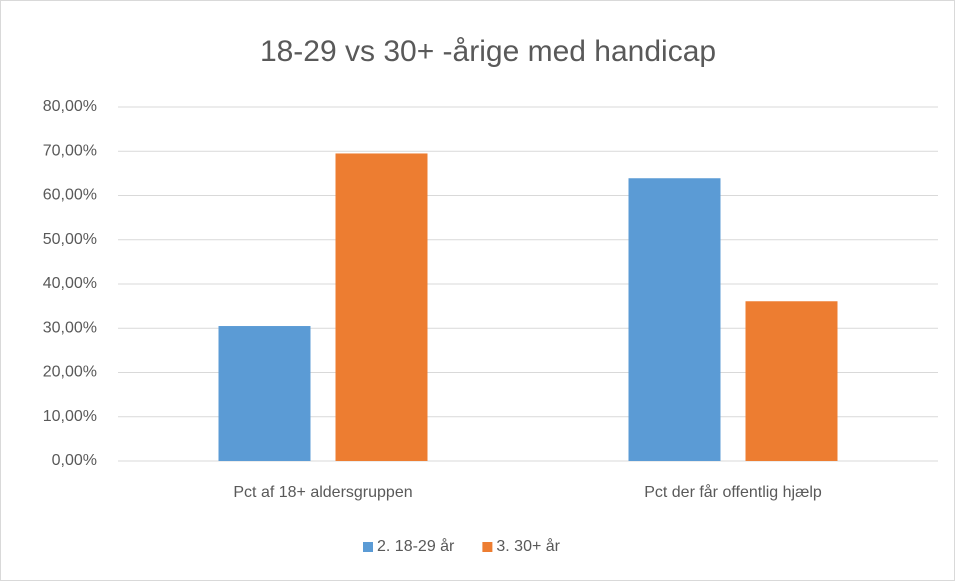  I want to click on x-tick-label: Pct der får offentlig hjælp, so click(733, 492).